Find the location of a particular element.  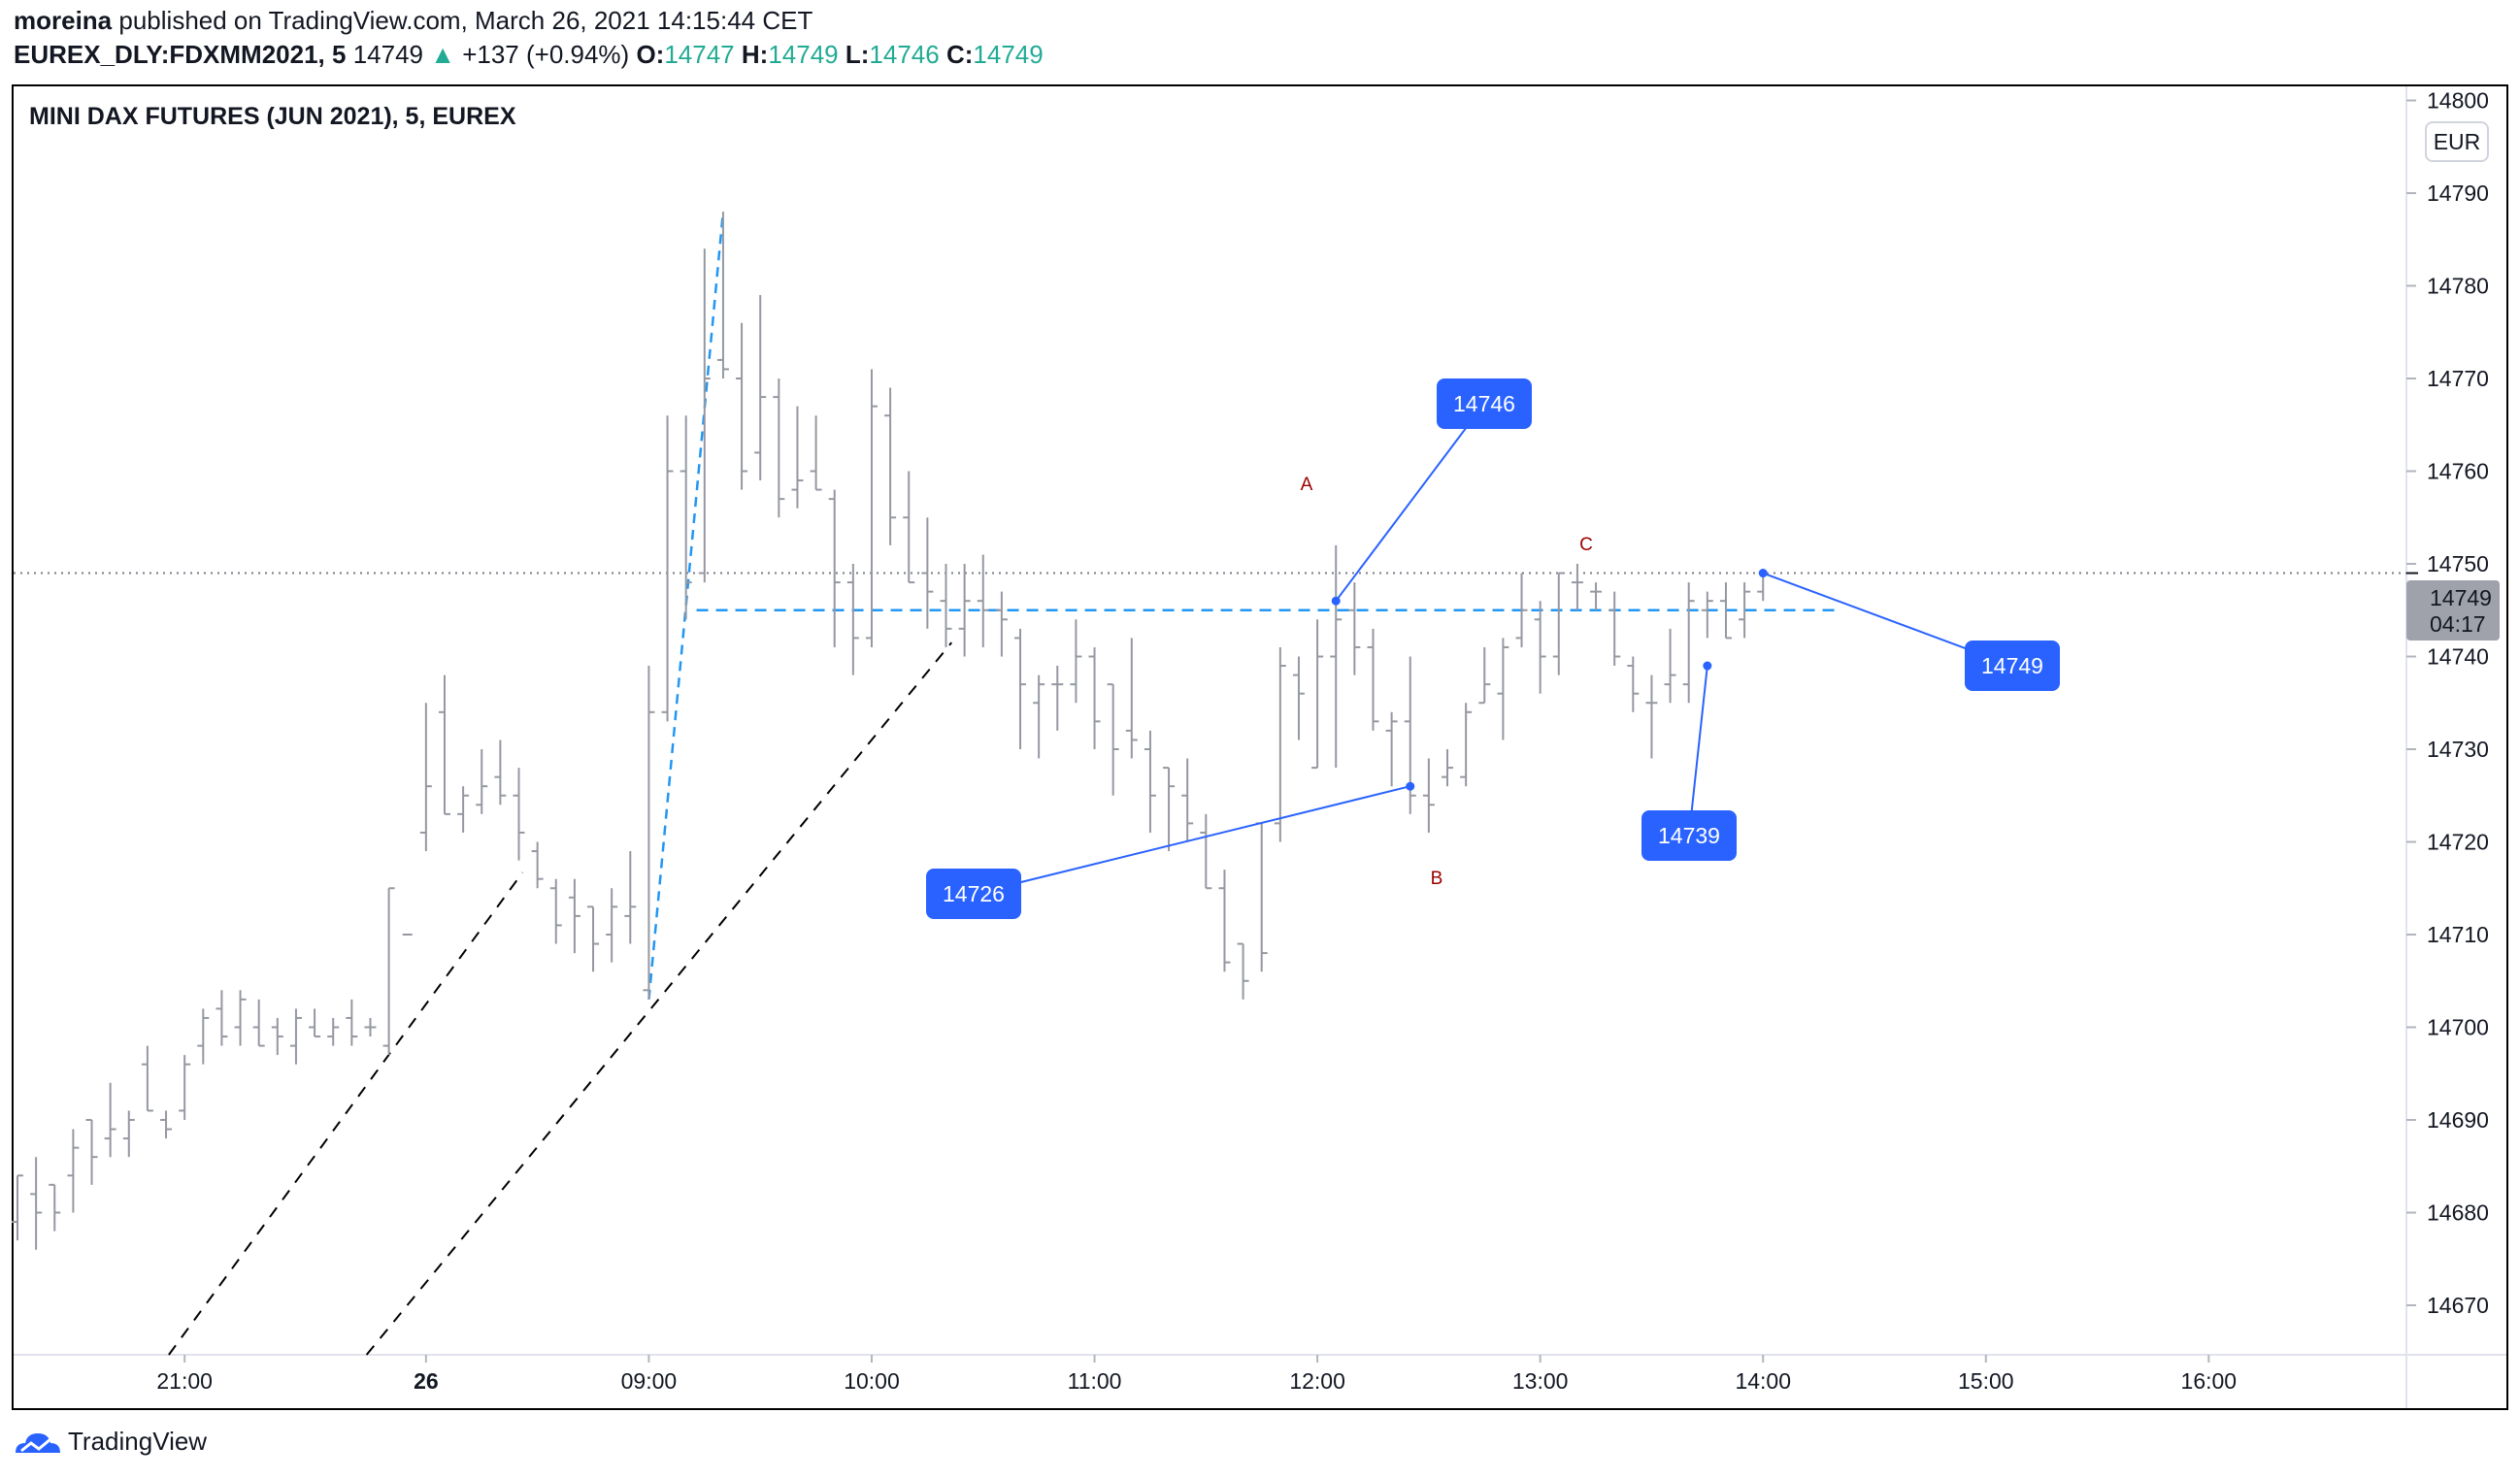

currency-label: EUR is located at coordinates (2457, 141).